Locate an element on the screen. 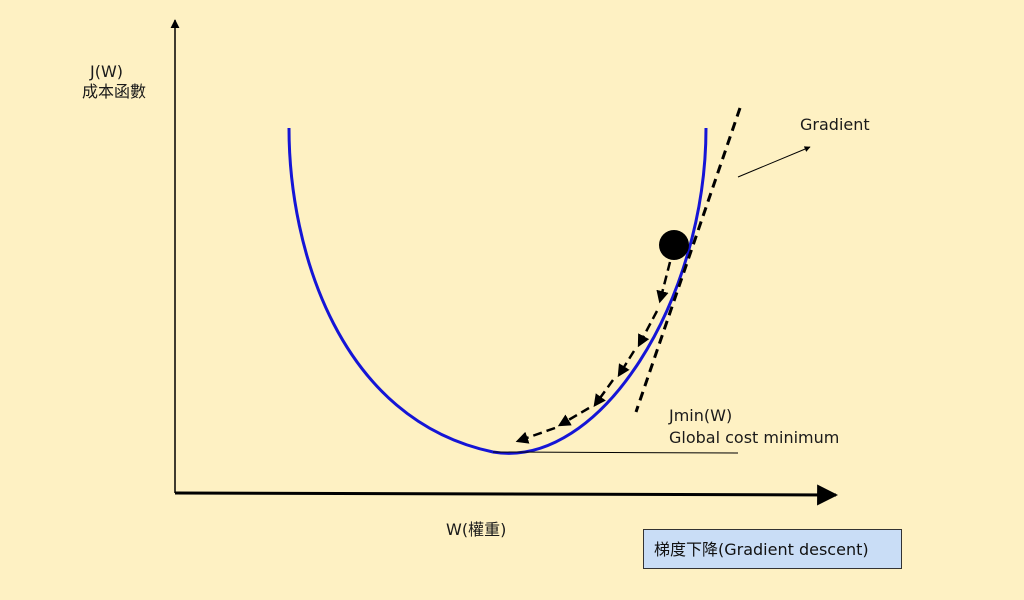 The image size is (1024, 600). minimum-line is located at coordinates (615, 452).